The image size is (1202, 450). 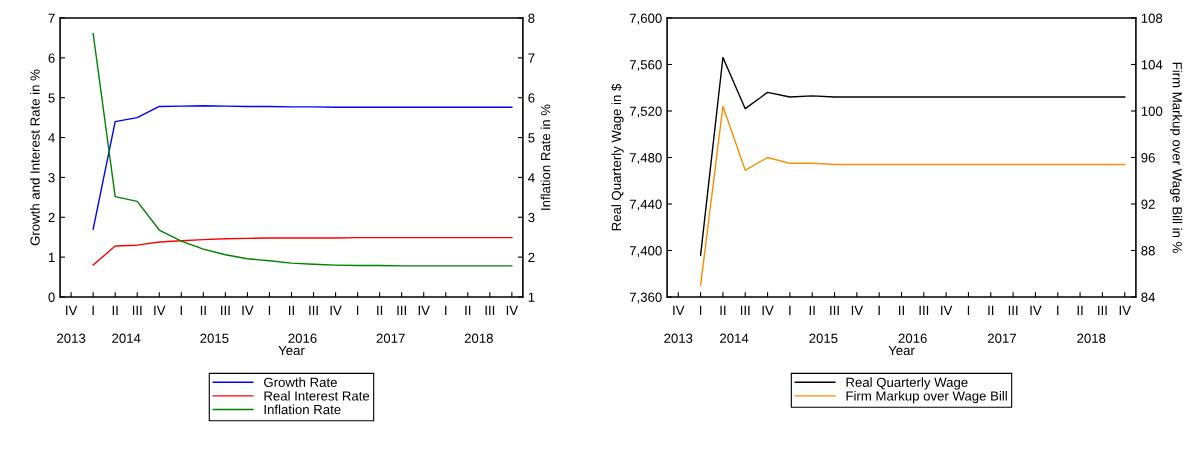 I want to click on y-tick-label: 7,520, so click(x=645, y=112).